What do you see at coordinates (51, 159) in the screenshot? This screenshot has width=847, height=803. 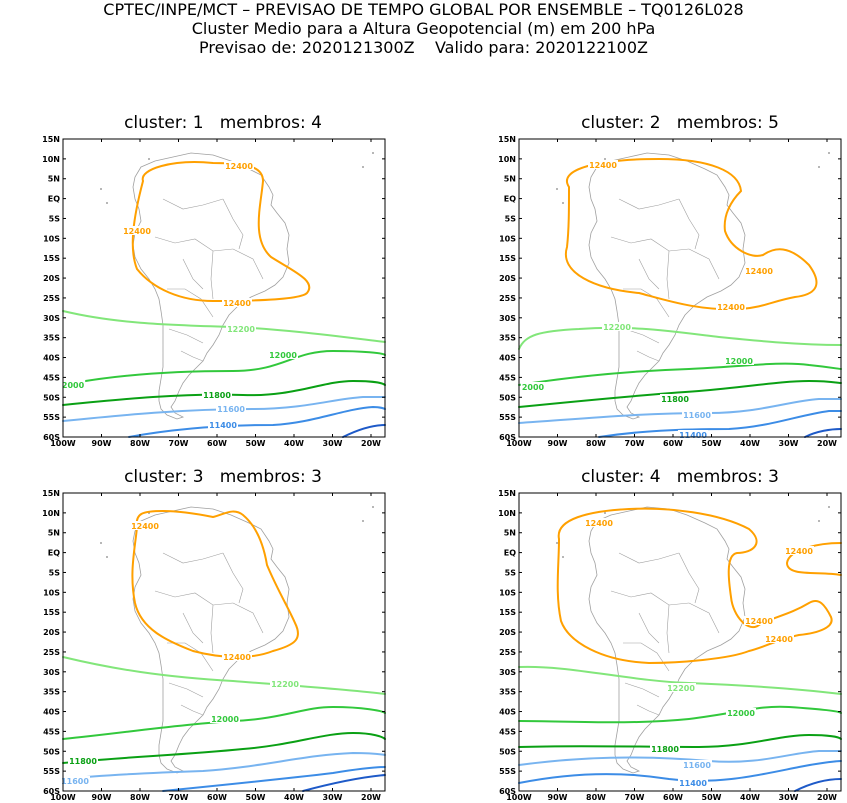 I see `lat-label: 10N` at bounding box center [51, 159].